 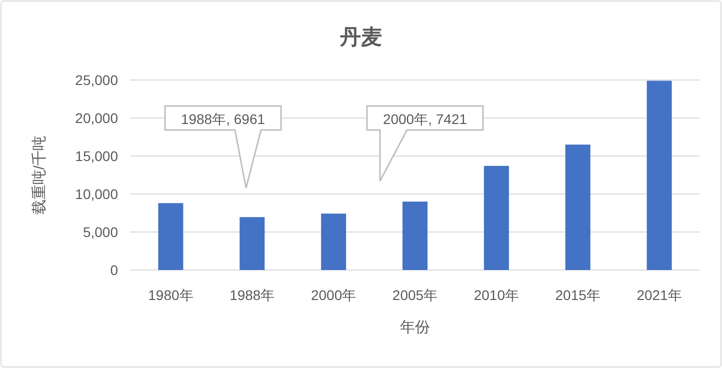 What do you see at coordinates (415, 295) in the screenshot?
I see `x-tick-label: 2005年` at bounding box center [415, 295].